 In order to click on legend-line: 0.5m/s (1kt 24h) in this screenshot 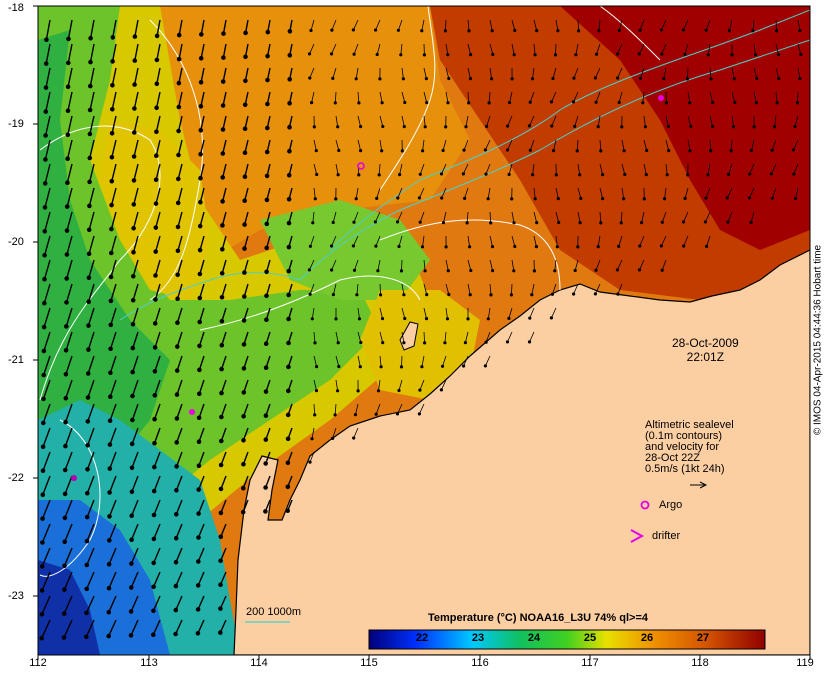, I will do `click(685, 469)`.